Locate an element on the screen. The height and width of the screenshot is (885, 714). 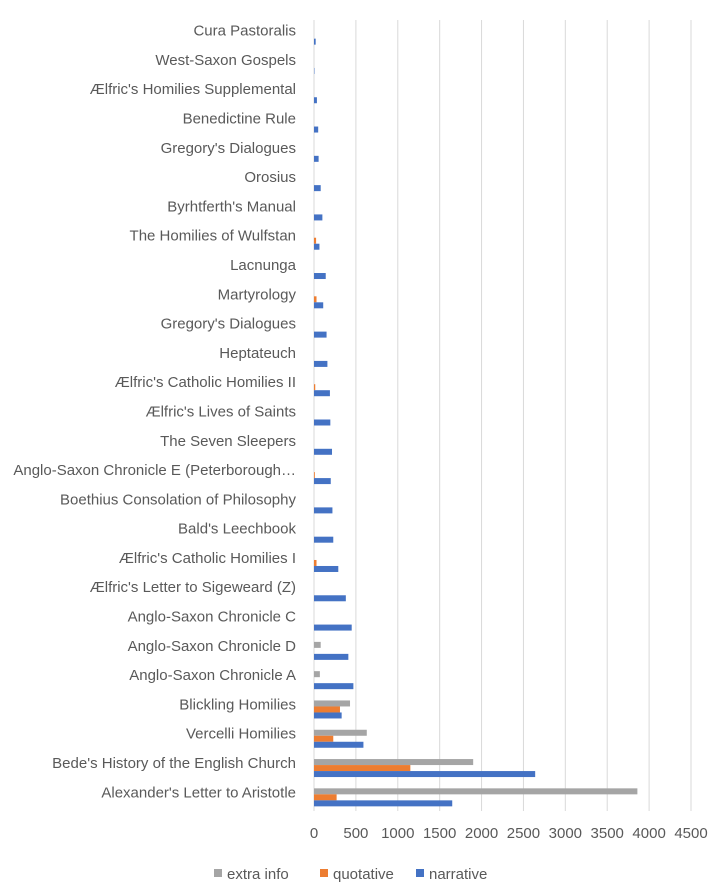
category-label: Boethius Consolation of Philosophy is located at coordinates (178, 499).